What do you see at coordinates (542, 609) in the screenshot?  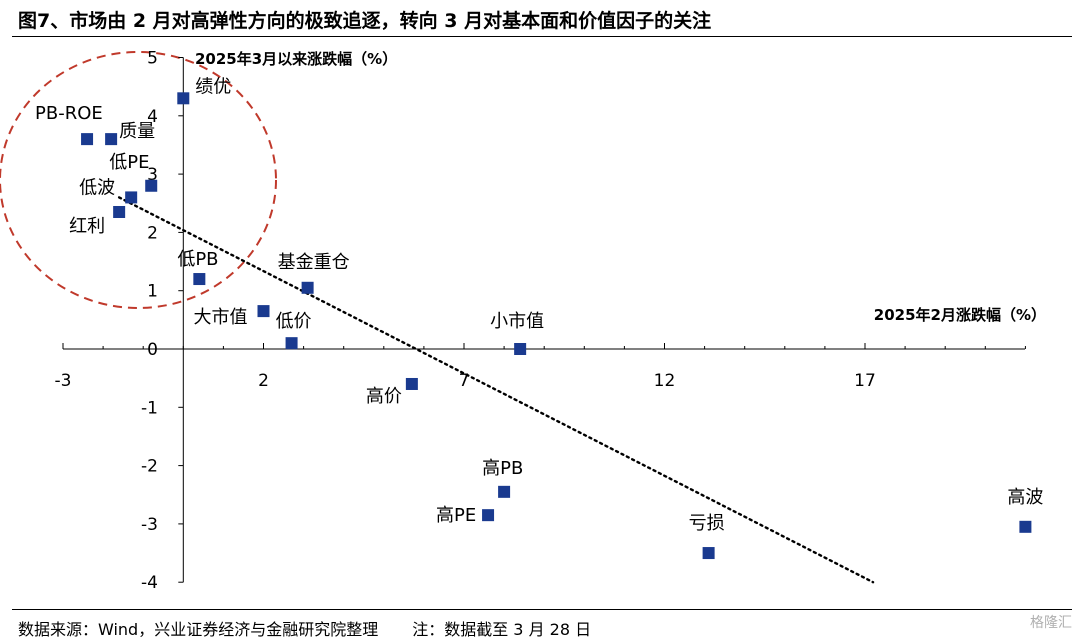 I see `footer-rule` at bounding box center [542, 609].